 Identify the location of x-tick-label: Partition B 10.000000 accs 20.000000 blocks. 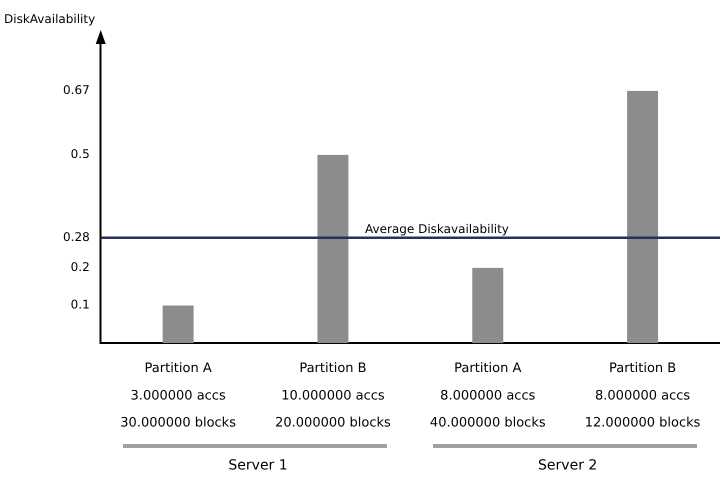
(333, 396).